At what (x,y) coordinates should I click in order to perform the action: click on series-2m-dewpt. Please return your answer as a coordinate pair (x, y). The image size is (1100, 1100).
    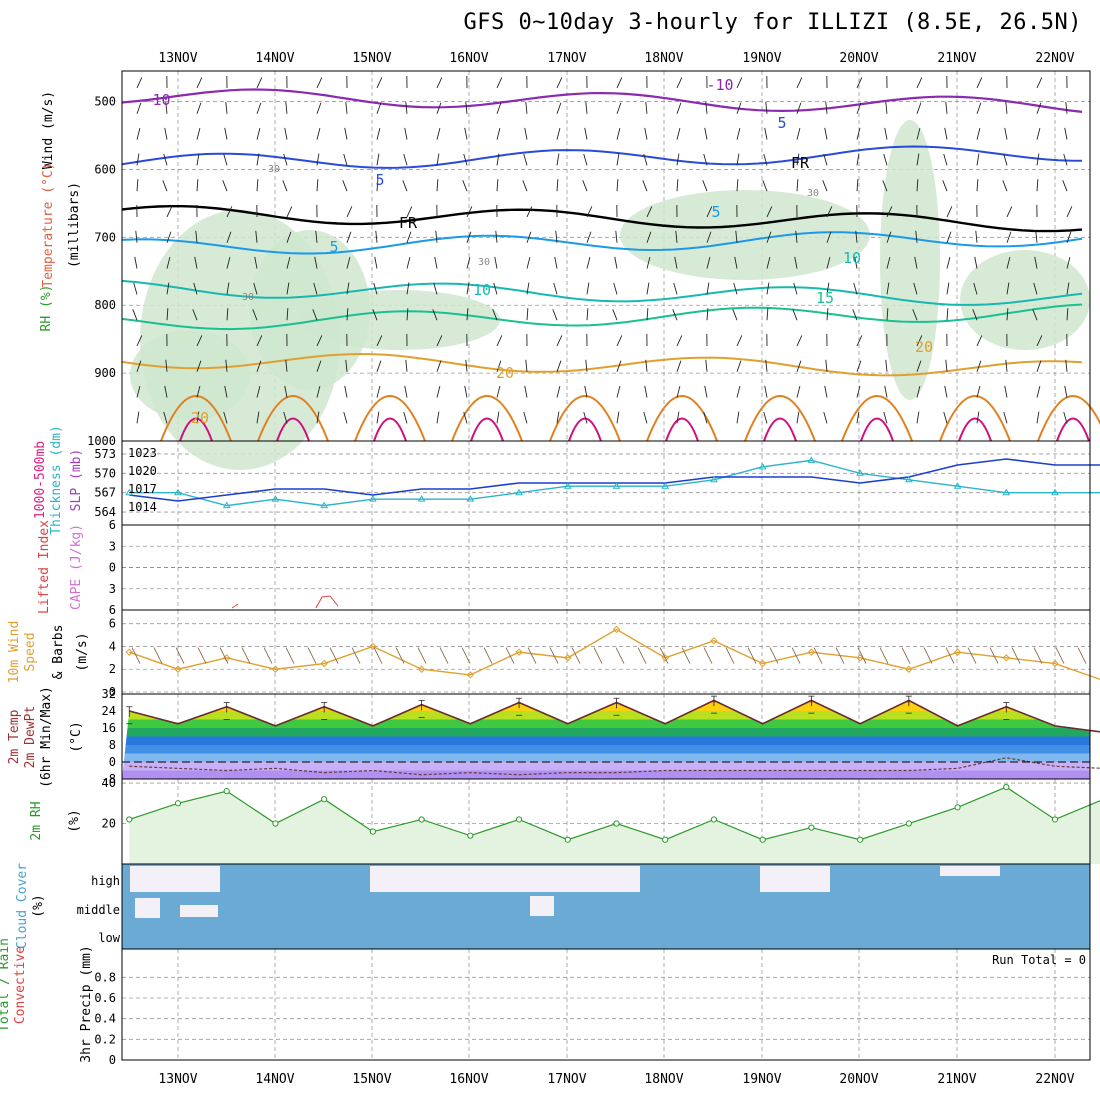
    Looking at the image, I should click on (614, 766).